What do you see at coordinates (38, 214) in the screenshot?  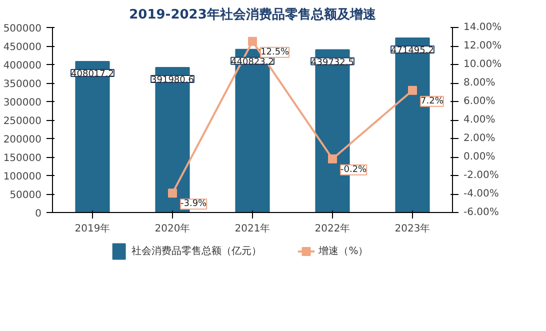 I see `y-tick-label: 0` at bounding box center [38, 214].